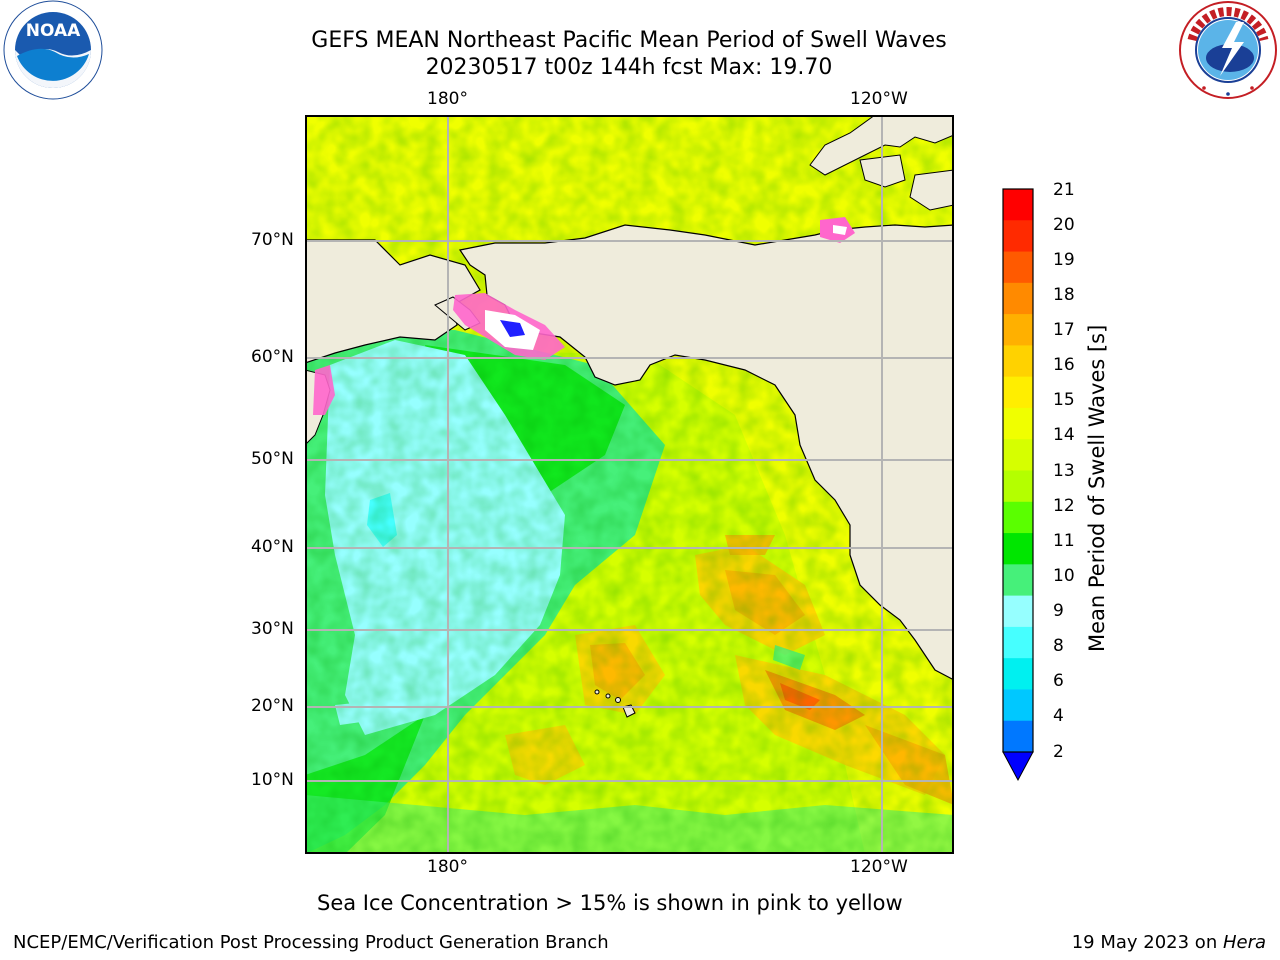 The width and height of the screenshot is (1280, 960). Describe the element at coordinates (1064, 365) in the screenshot. I see `colorbar-tick-16: 16` at that location.